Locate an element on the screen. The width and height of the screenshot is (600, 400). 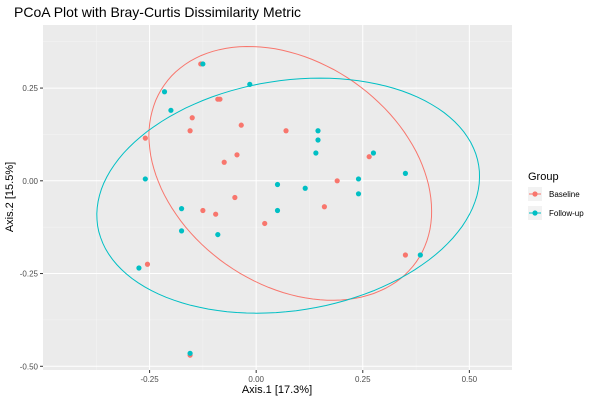
y-tick-label: 0.25 is located at coordinates (30, 88).